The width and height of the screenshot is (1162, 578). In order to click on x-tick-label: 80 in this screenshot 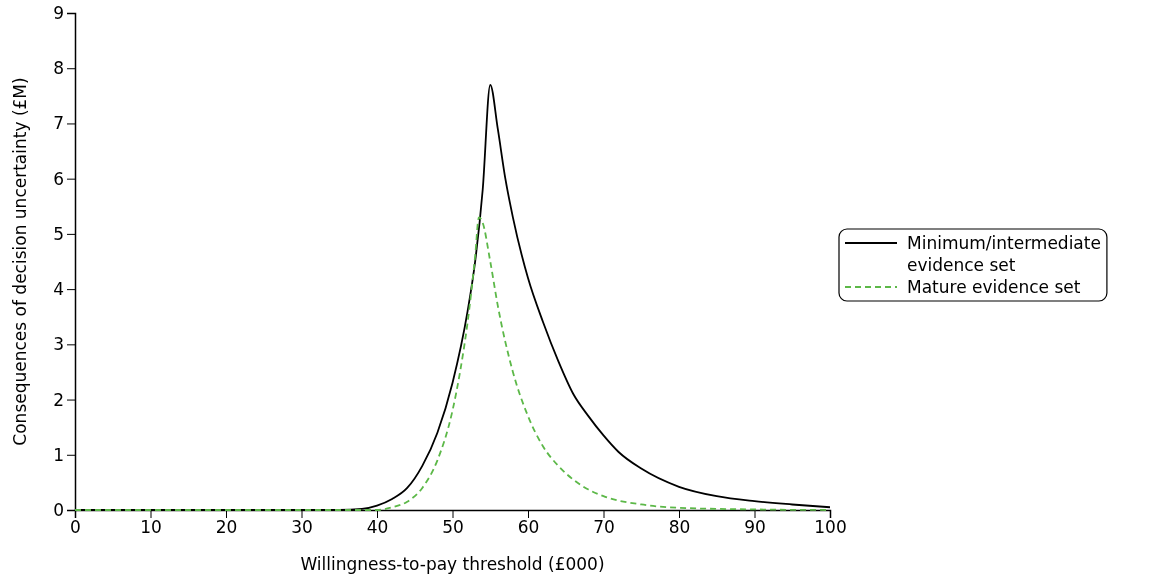, I will do `click(679, 527)`.